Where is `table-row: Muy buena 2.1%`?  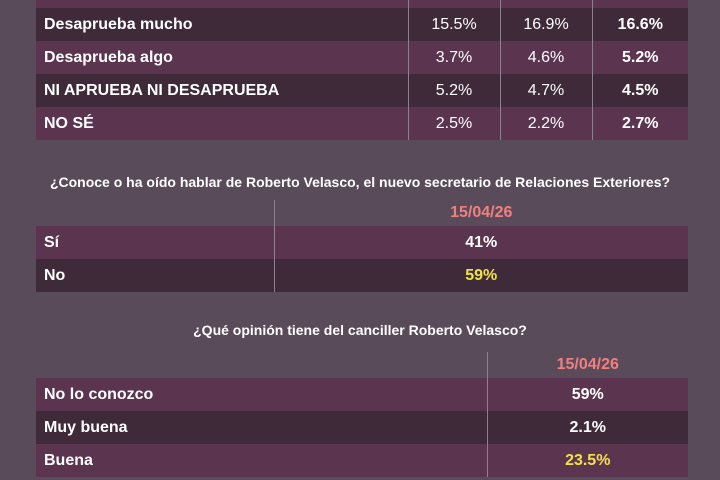 table-row: Muy buena 2.1% is located at coordinates (362, 427).